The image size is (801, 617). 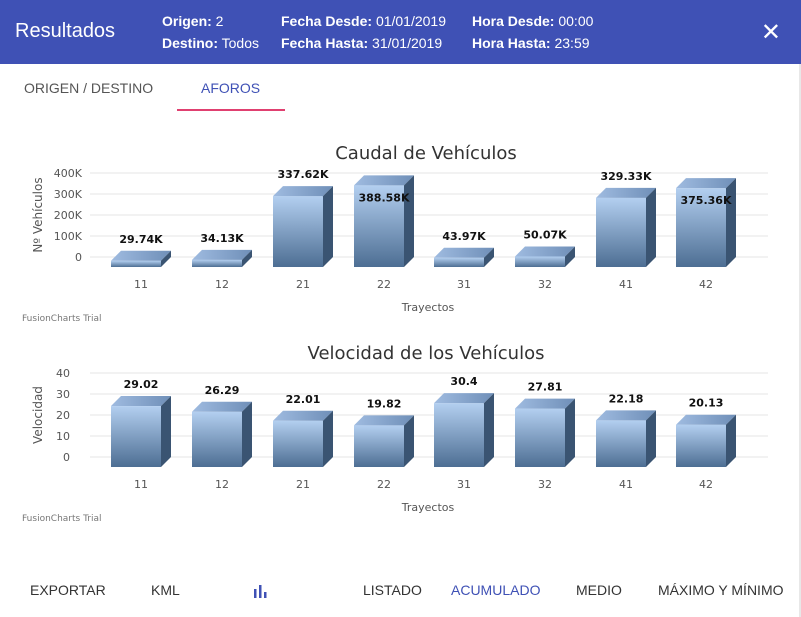 What do you see at coordinates (626, 176) in the screenshot?
I see `data-label: 329.33K` at bounding box center [626, 176].